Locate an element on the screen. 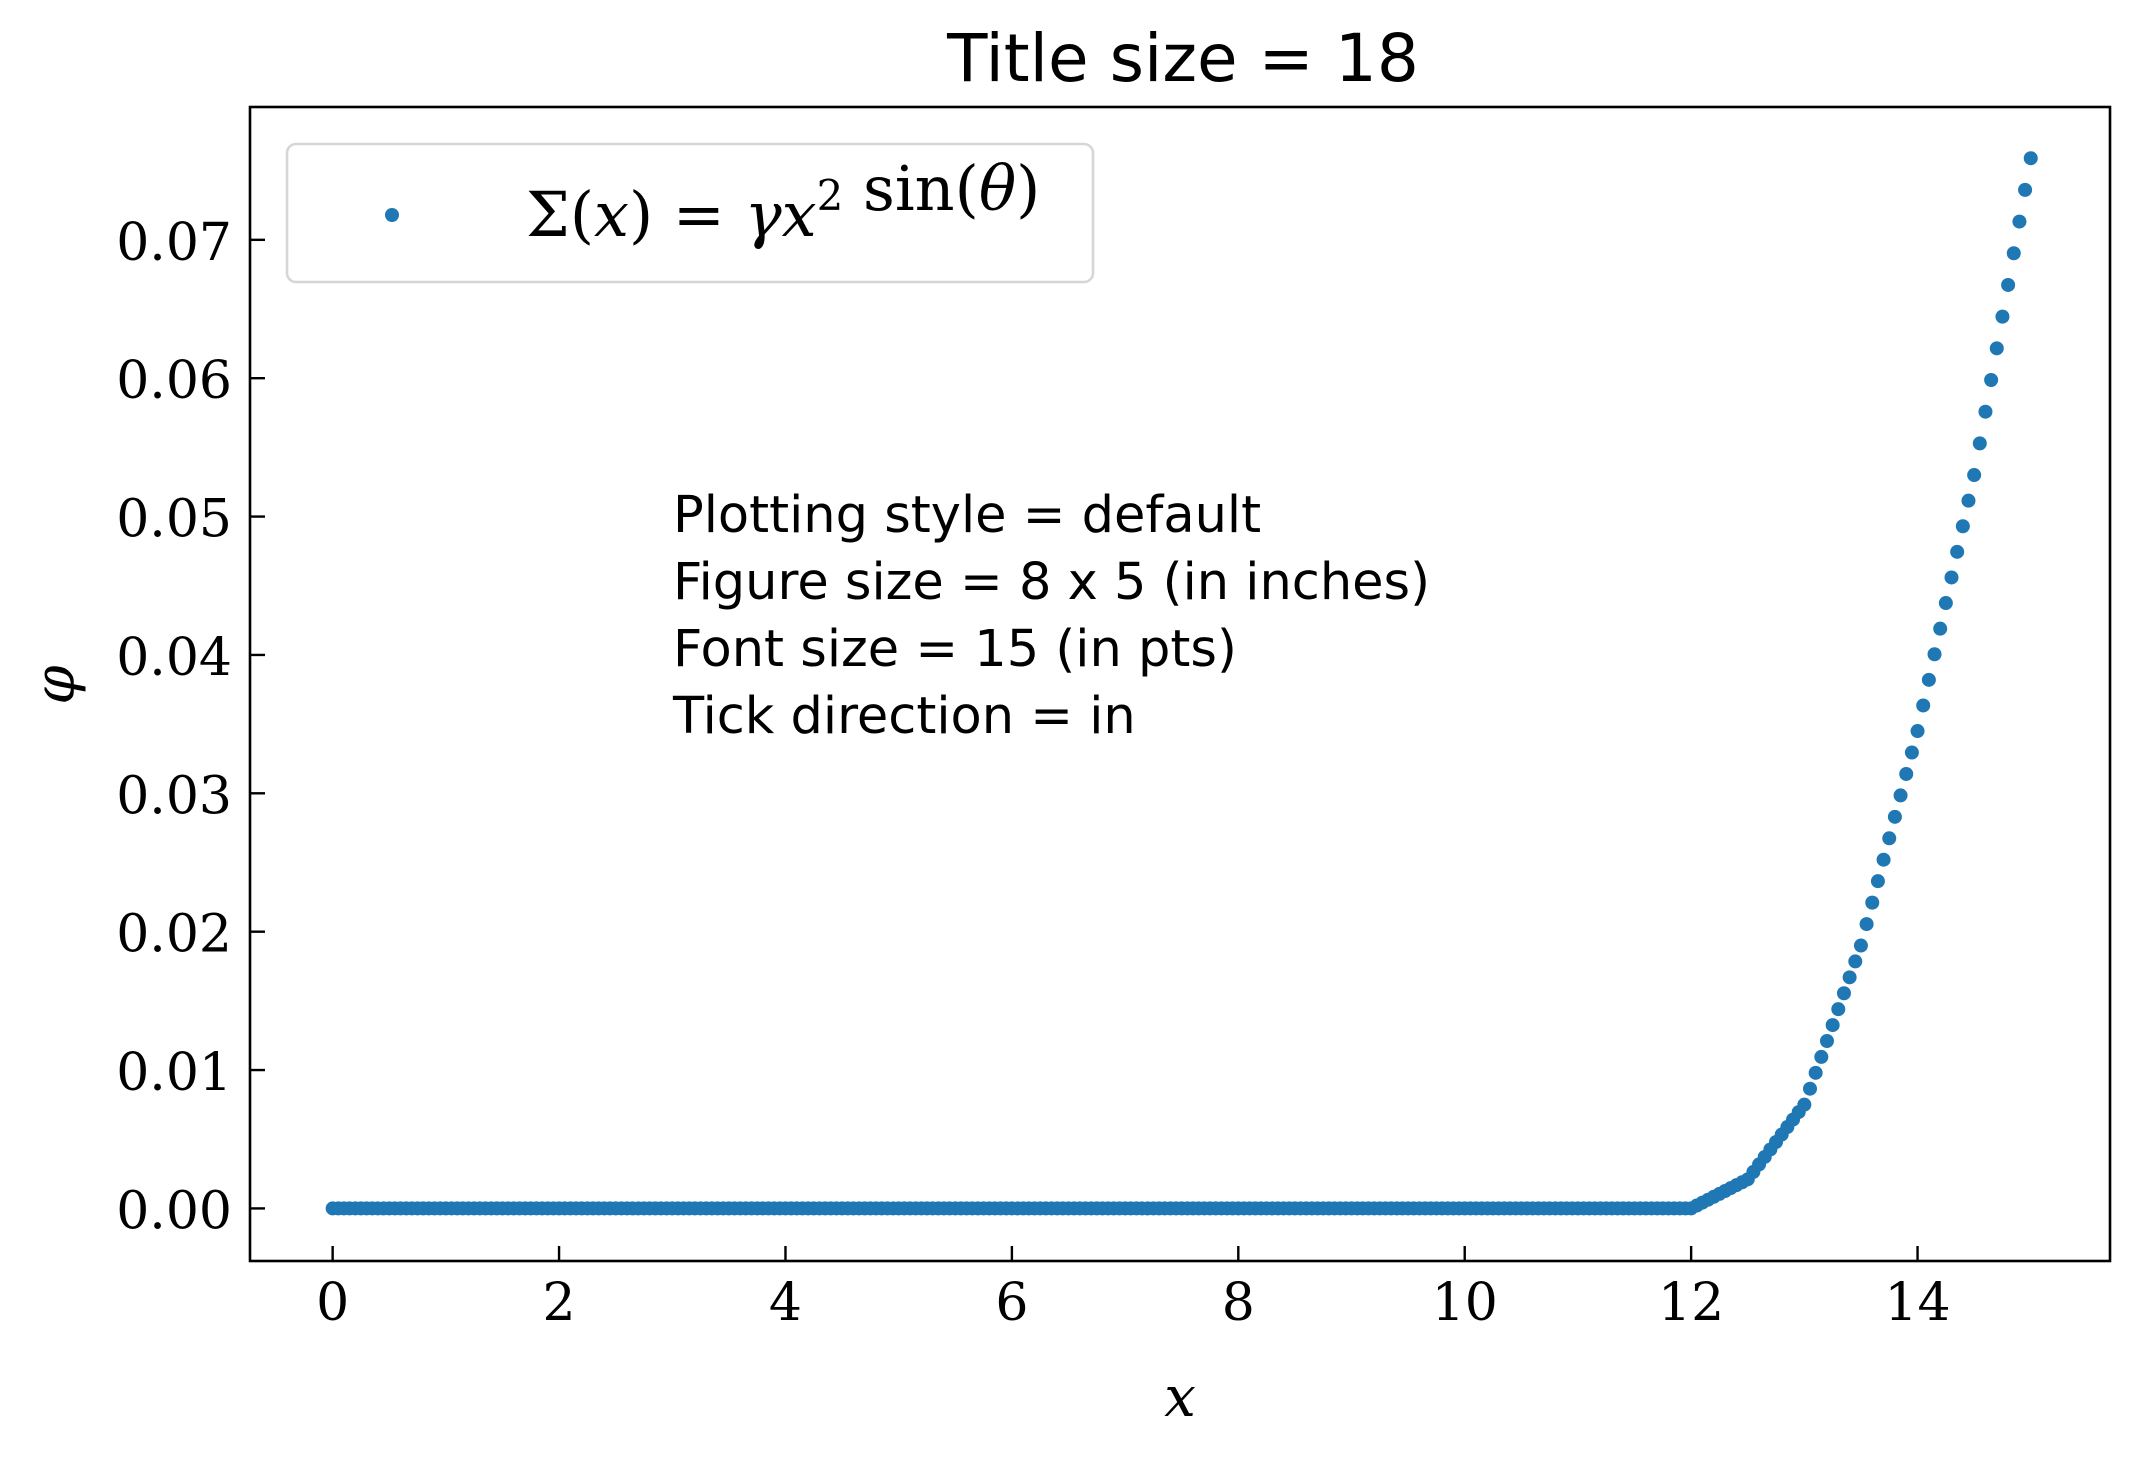  legend-label-part: γx is located at coordinates (781, 214).